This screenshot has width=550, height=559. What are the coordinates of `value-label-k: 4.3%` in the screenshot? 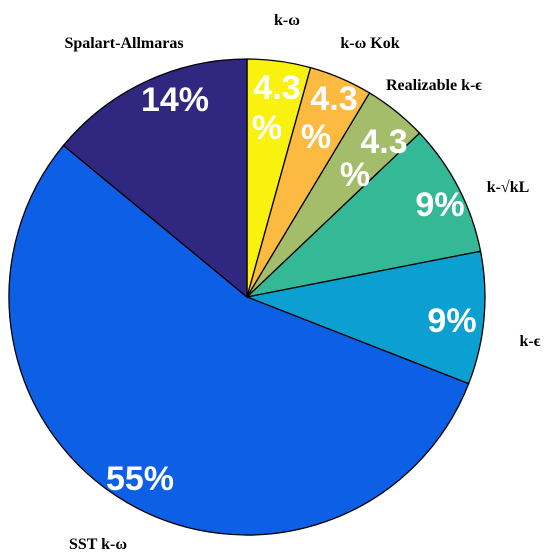 It's located at (276, 108).